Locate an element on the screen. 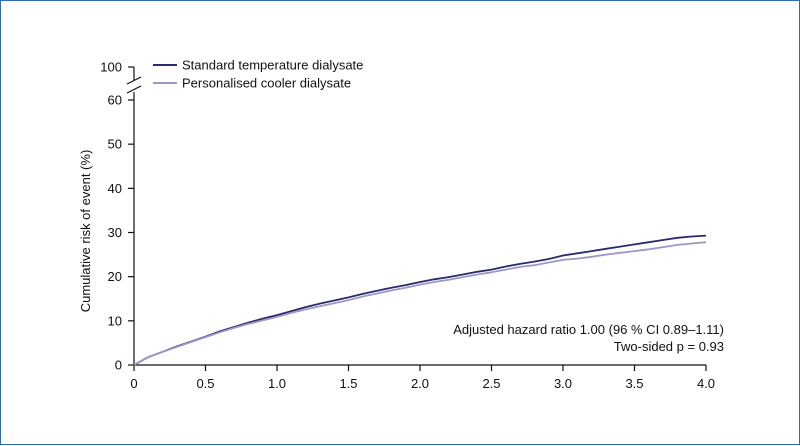 The width and height of the screenshot is (800, 446). x-tick-label-2.5: 2.5 is located at coordinates (491, 383).